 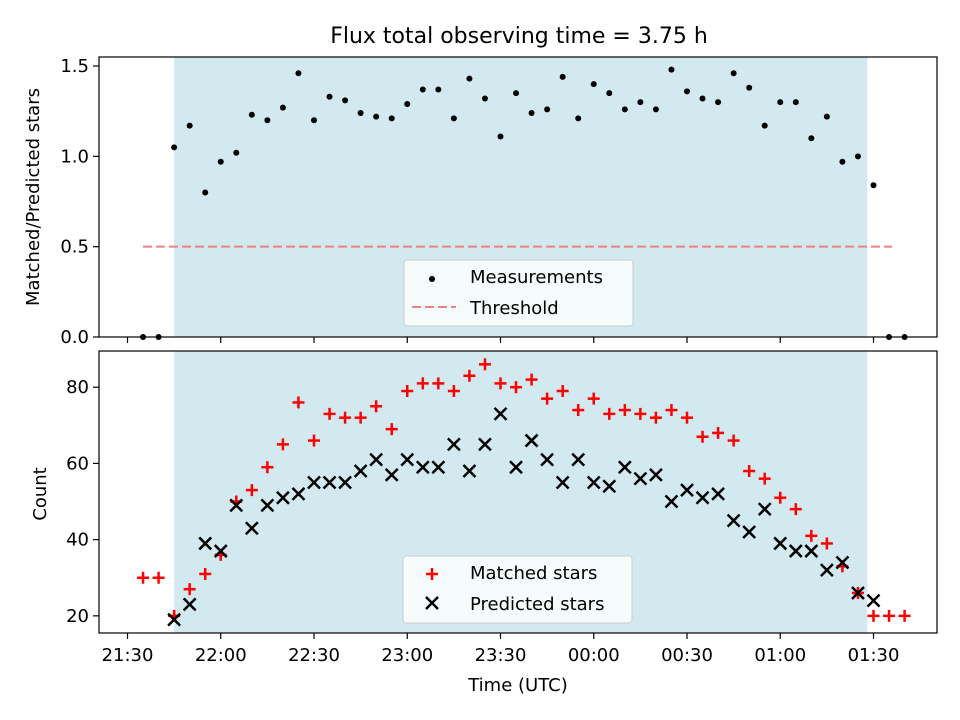 I want to click on y-tick-label: 1.0, so click(x=74, y=156).